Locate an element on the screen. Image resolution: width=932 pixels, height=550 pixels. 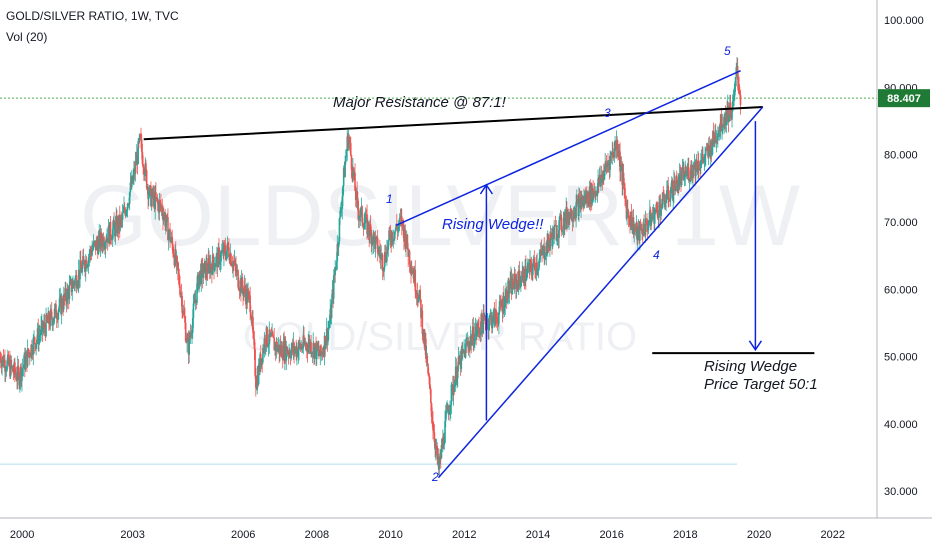
resistance-trendline is located at coordinates (453, 123).